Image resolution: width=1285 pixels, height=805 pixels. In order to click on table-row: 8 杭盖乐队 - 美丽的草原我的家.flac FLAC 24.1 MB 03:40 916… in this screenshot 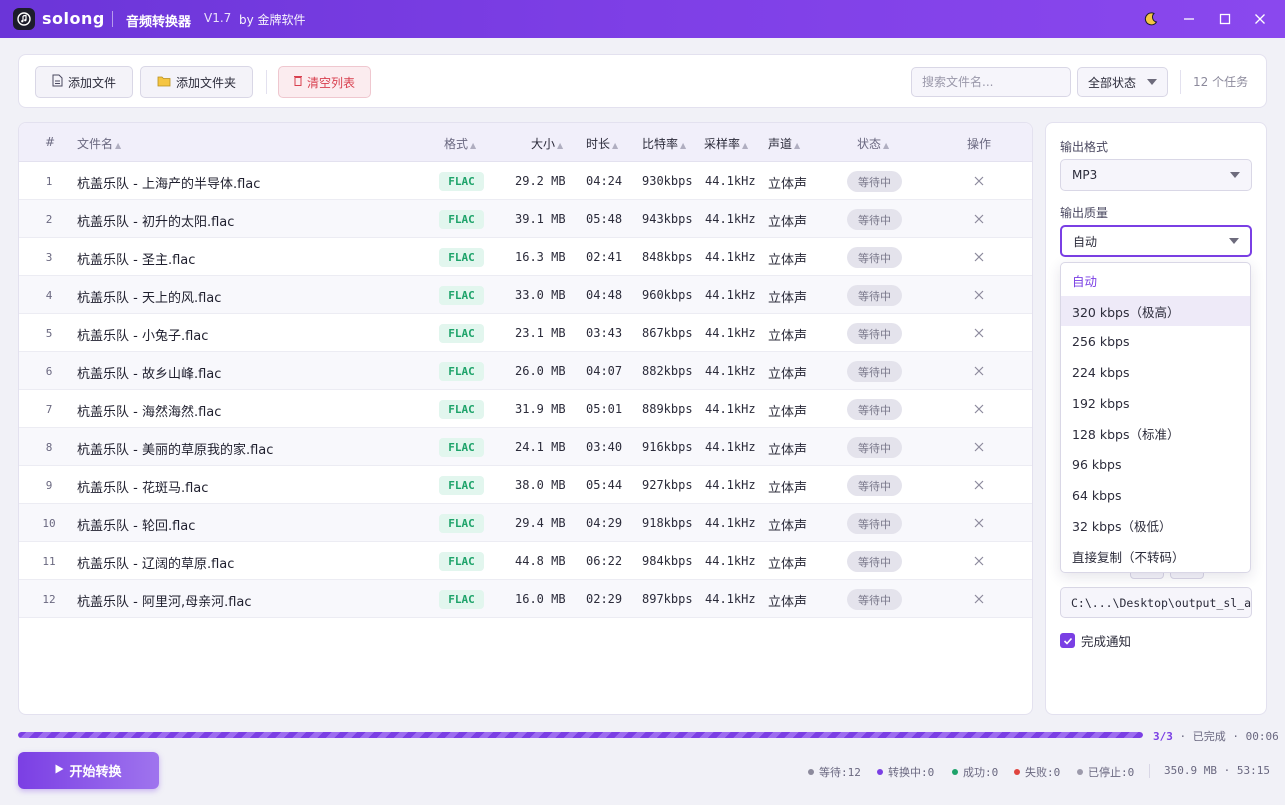, I will do `click(525, 447)`.